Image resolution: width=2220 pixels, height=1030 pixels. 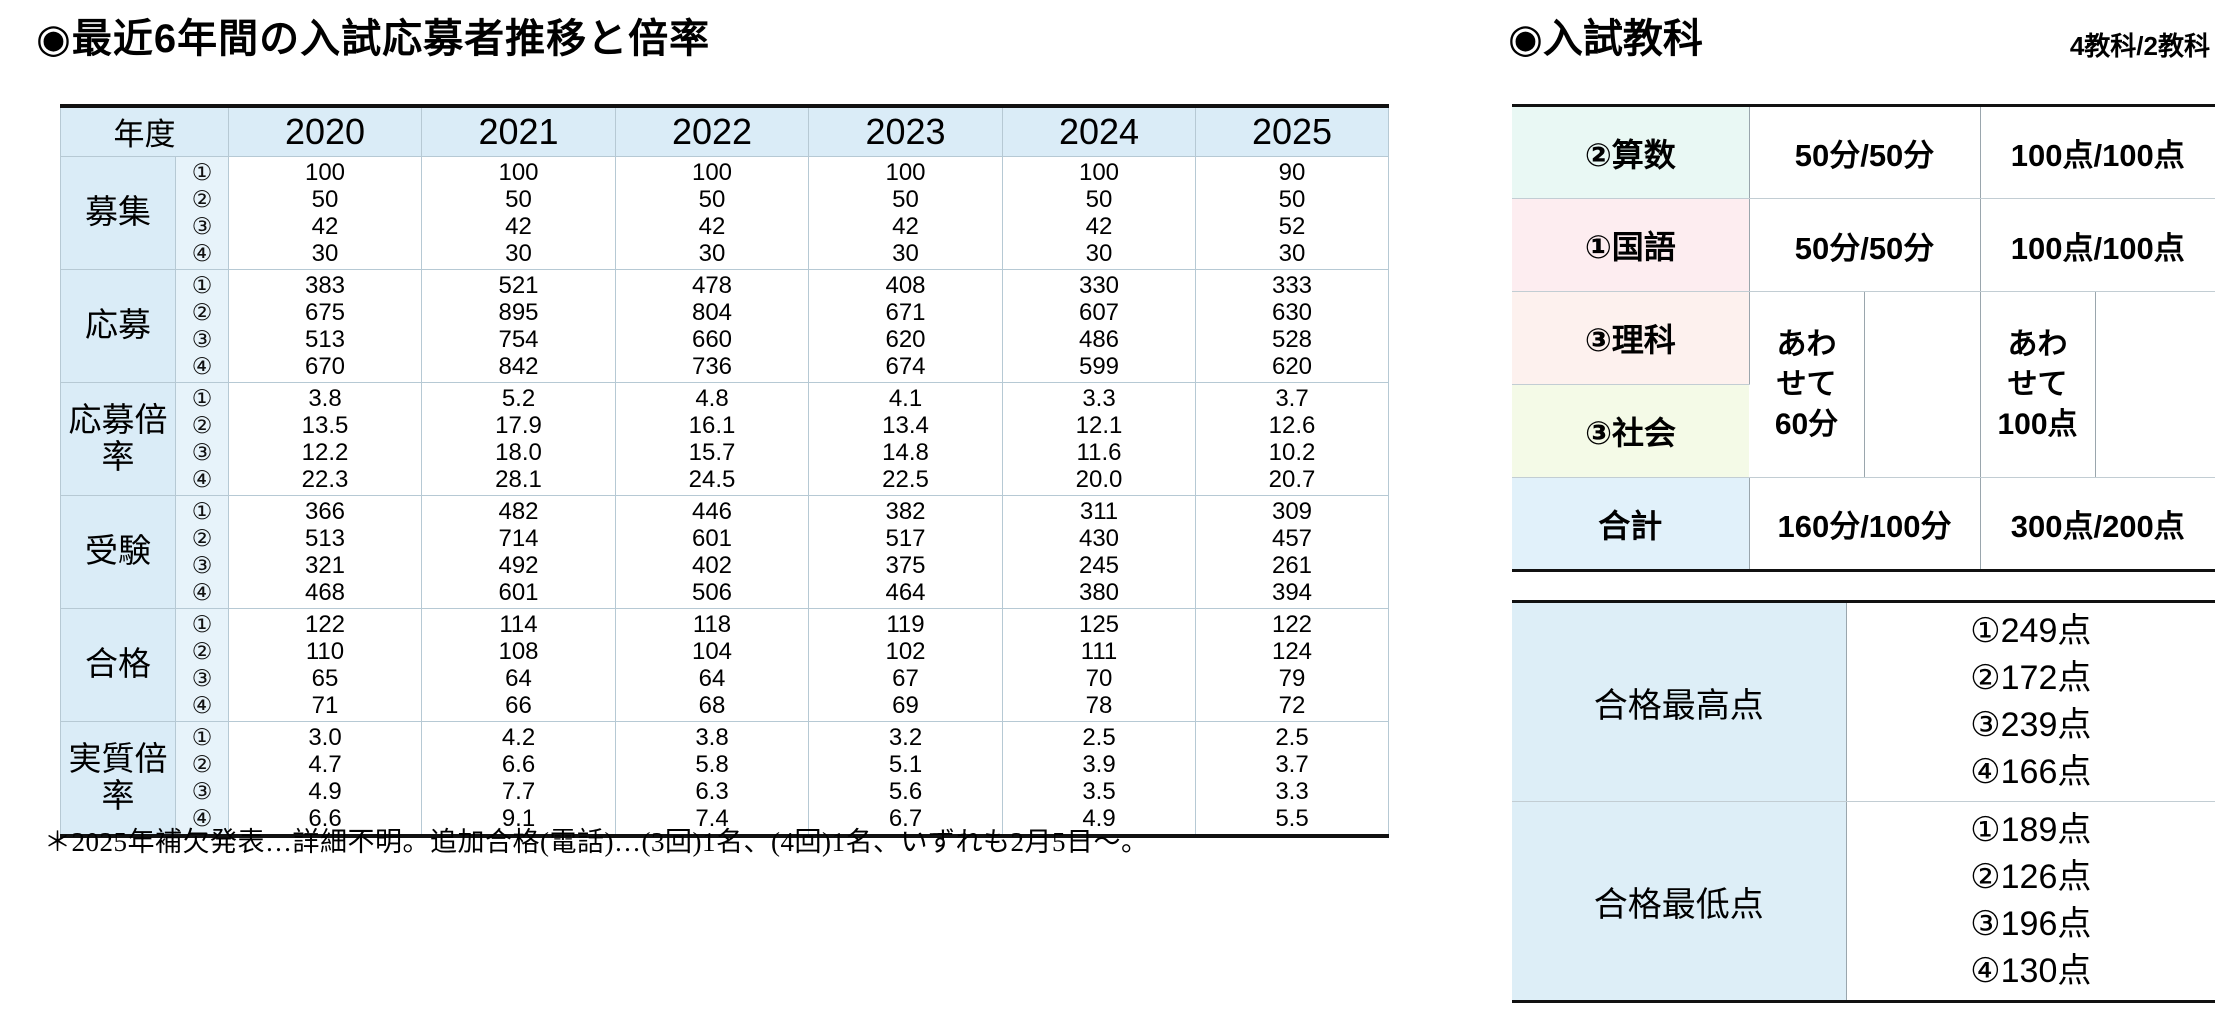 What do you see at coordinates (2031, 631) in the screenshot?
I see `score-line: ①249点` at bounding box center [2031, 631].